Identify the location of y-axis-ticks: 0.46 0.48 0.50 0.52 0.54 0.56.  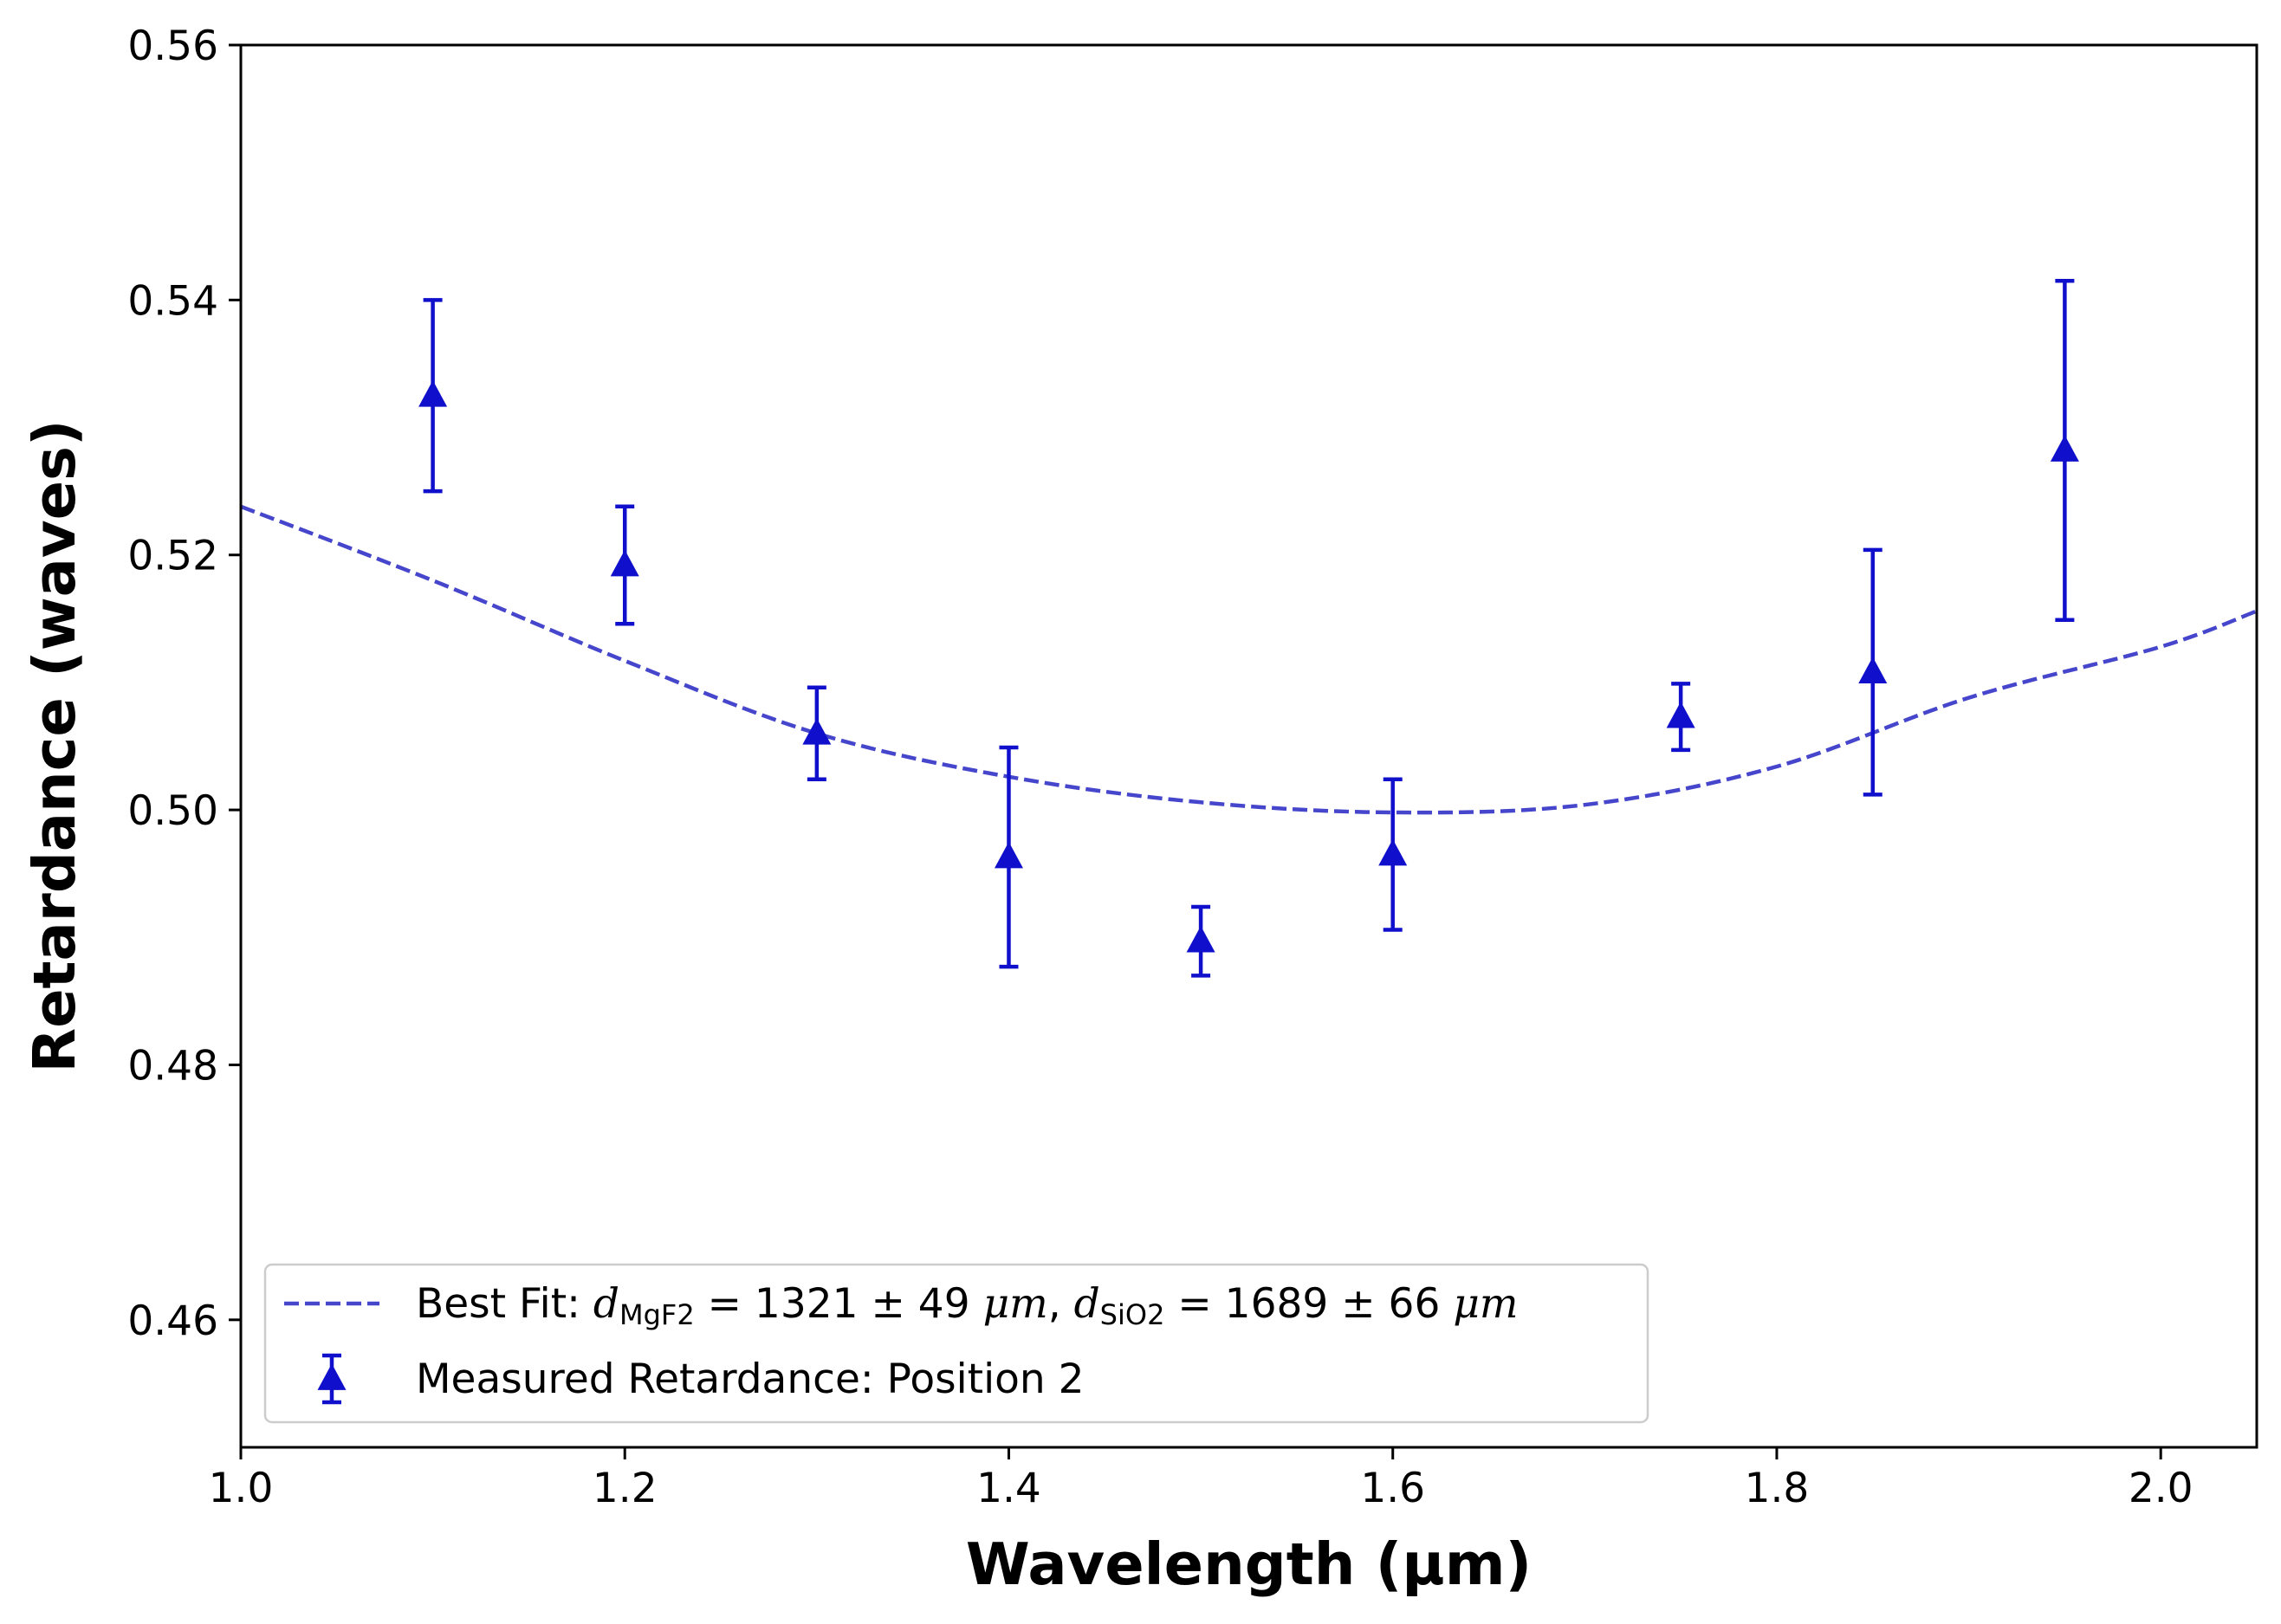
(184, 684).